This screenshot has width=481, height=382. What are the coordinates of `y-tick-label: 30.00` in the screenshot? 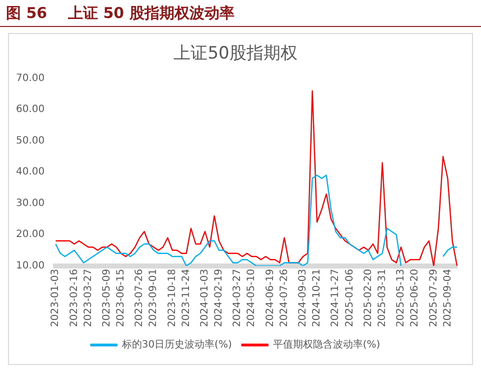 It's located at (30, 203).